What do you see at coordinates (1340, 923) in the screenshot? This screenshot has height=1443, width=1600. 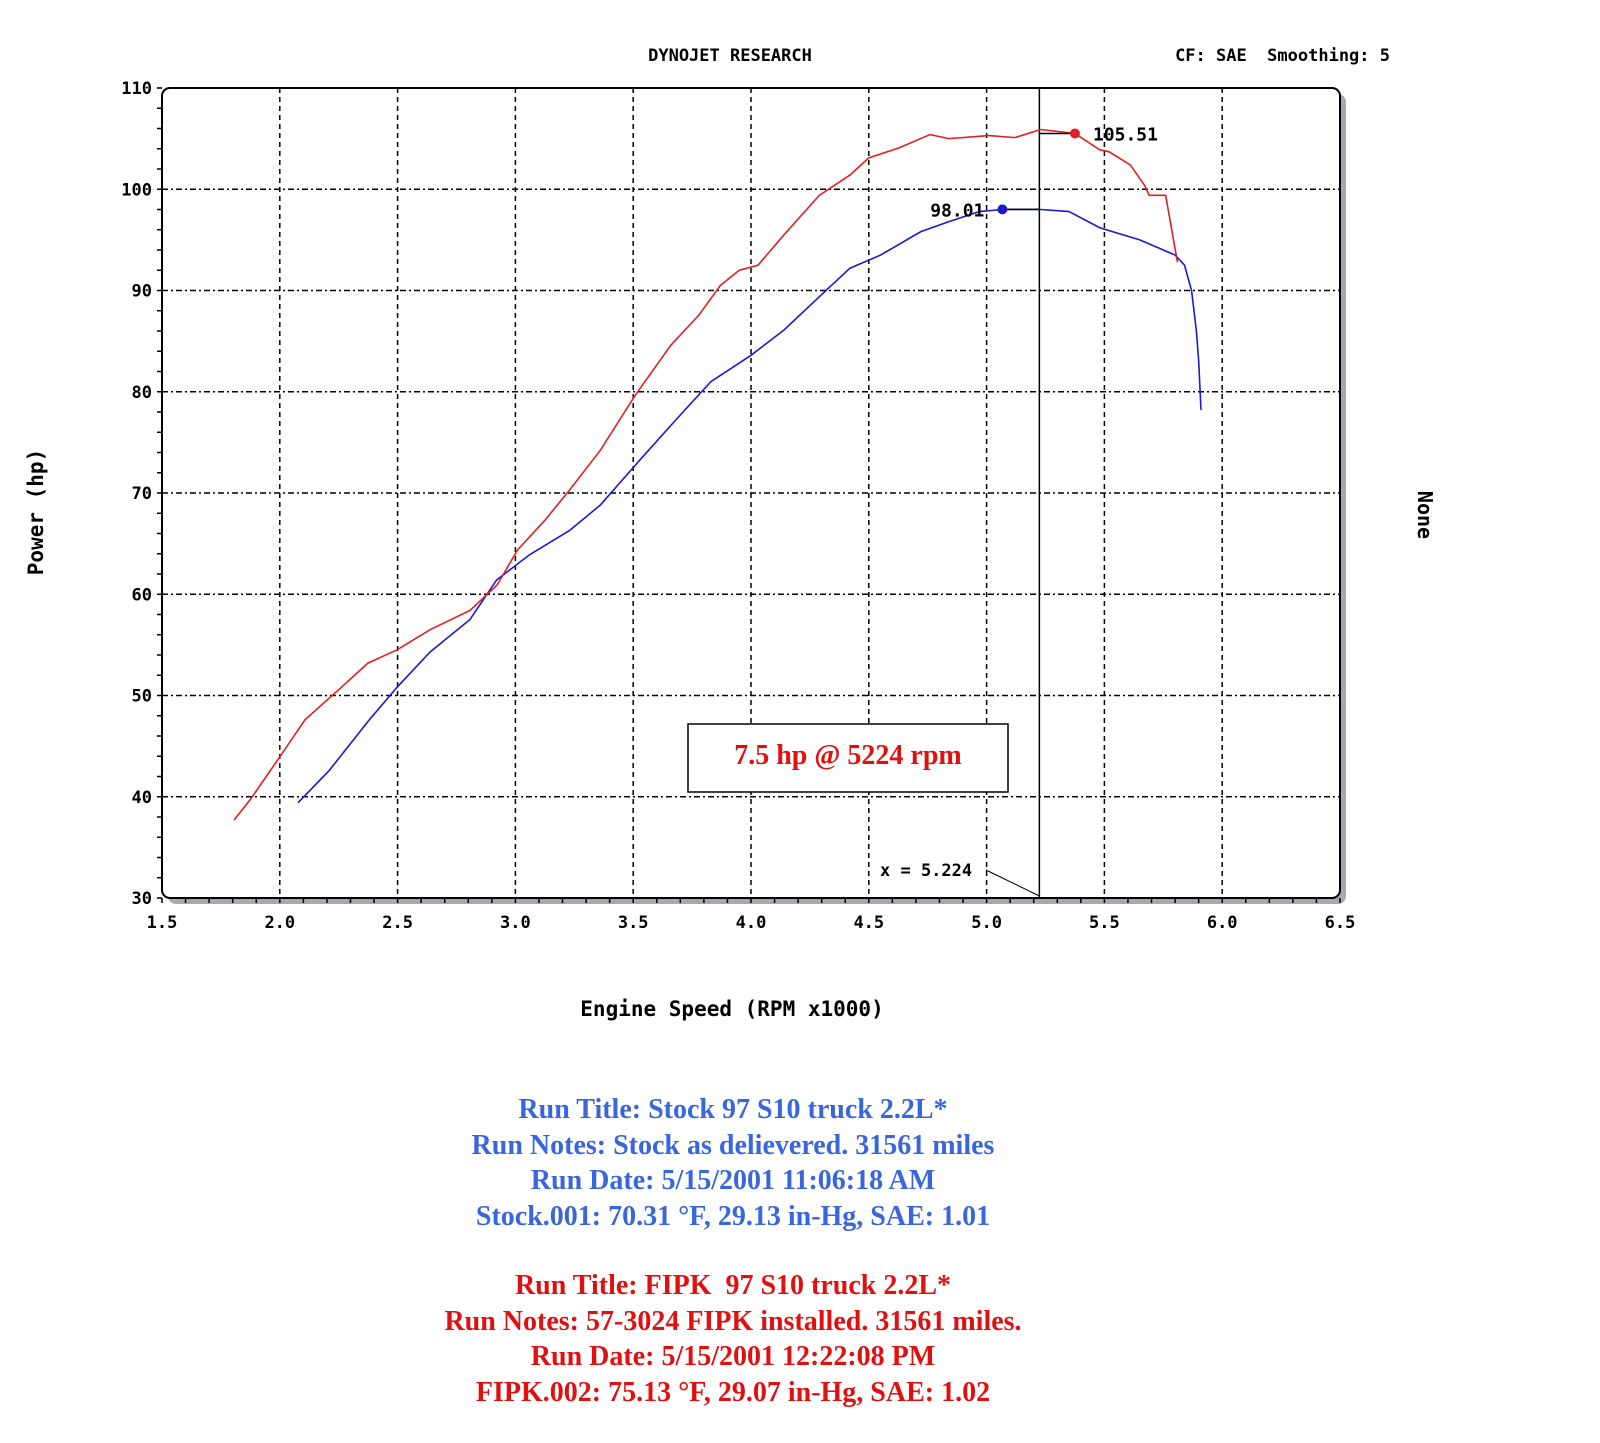 I see `x-tick-label: 6.5` at bounding box center [1340, 923].